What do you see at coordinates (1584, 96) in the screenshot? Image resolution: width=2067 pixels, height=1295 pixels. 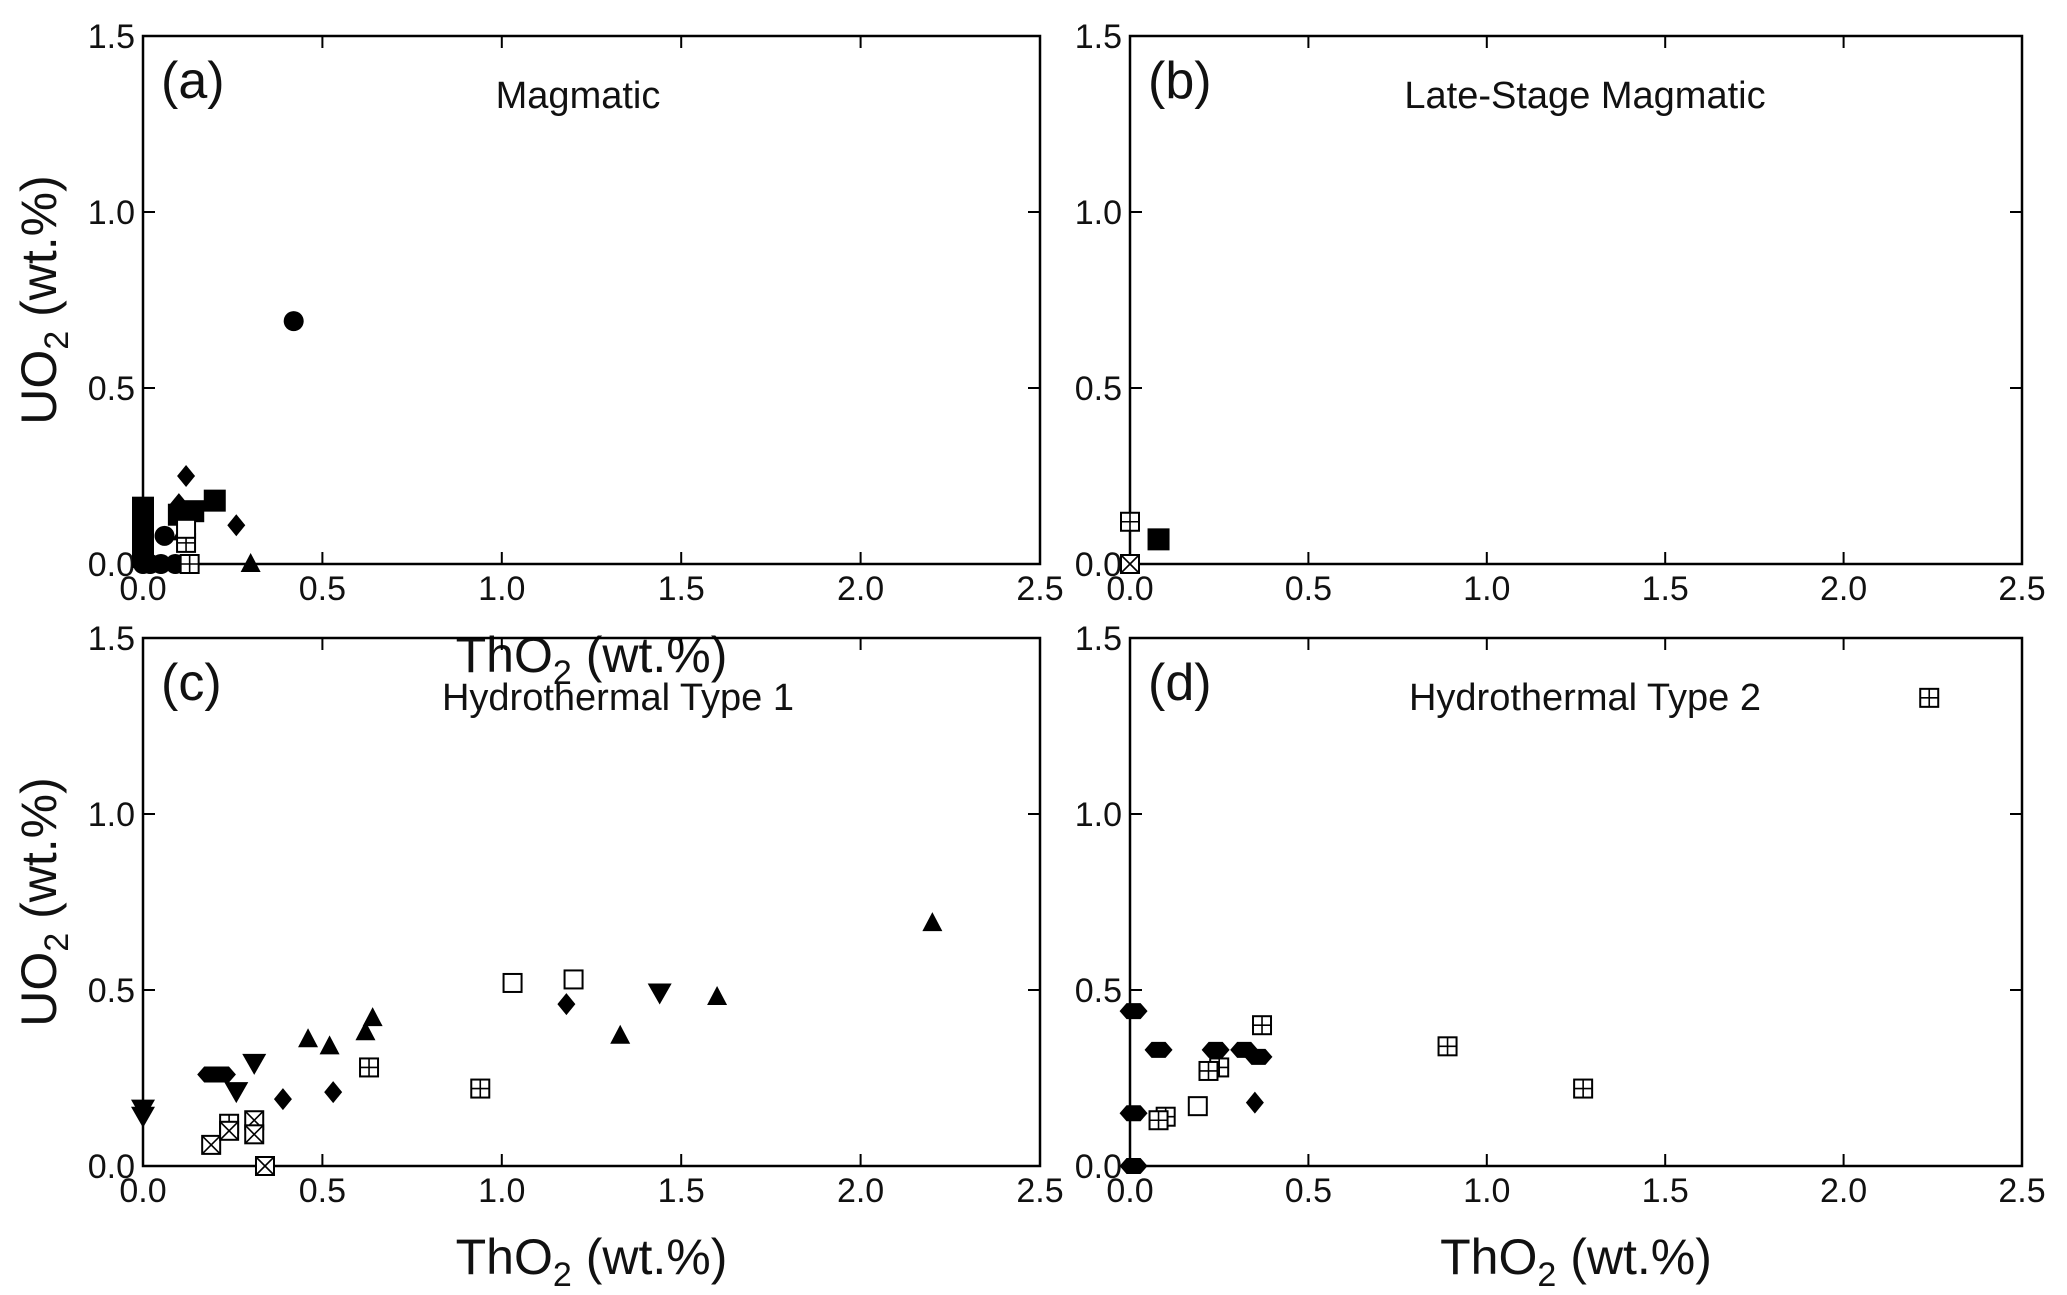 I see `panel-title: Late-Stage Magmatic` at bounding box center [1584, 96].